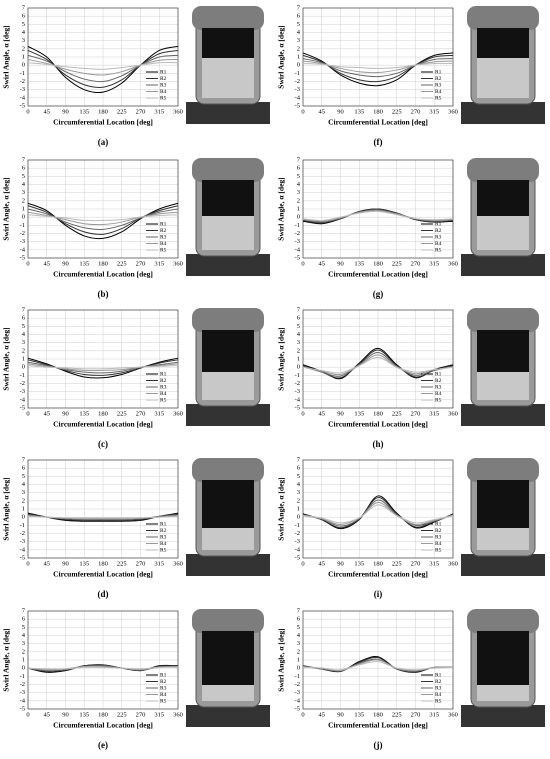 The height and width of the screenshot is (759, 550). Describe the element at coordinates (103, 142) in the screenshot. I see `caption: (a)` at that location.